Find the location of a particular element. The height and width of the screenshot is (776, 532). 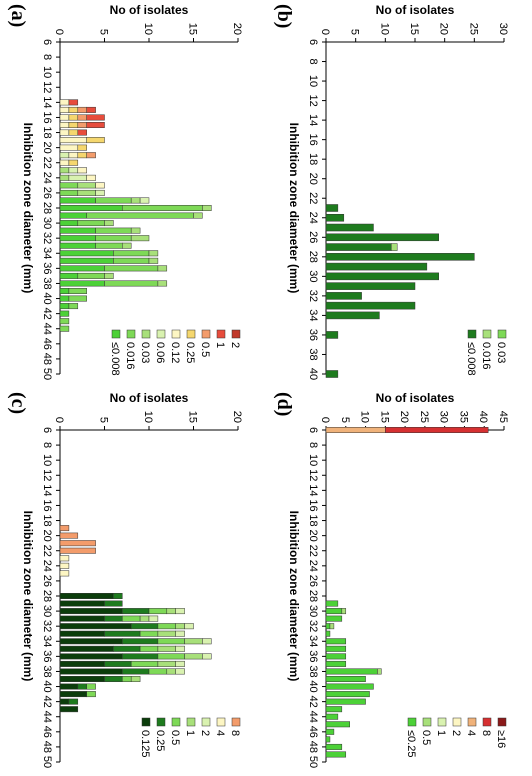

legend-label: 0.016 is located at coordinates (130, 356).